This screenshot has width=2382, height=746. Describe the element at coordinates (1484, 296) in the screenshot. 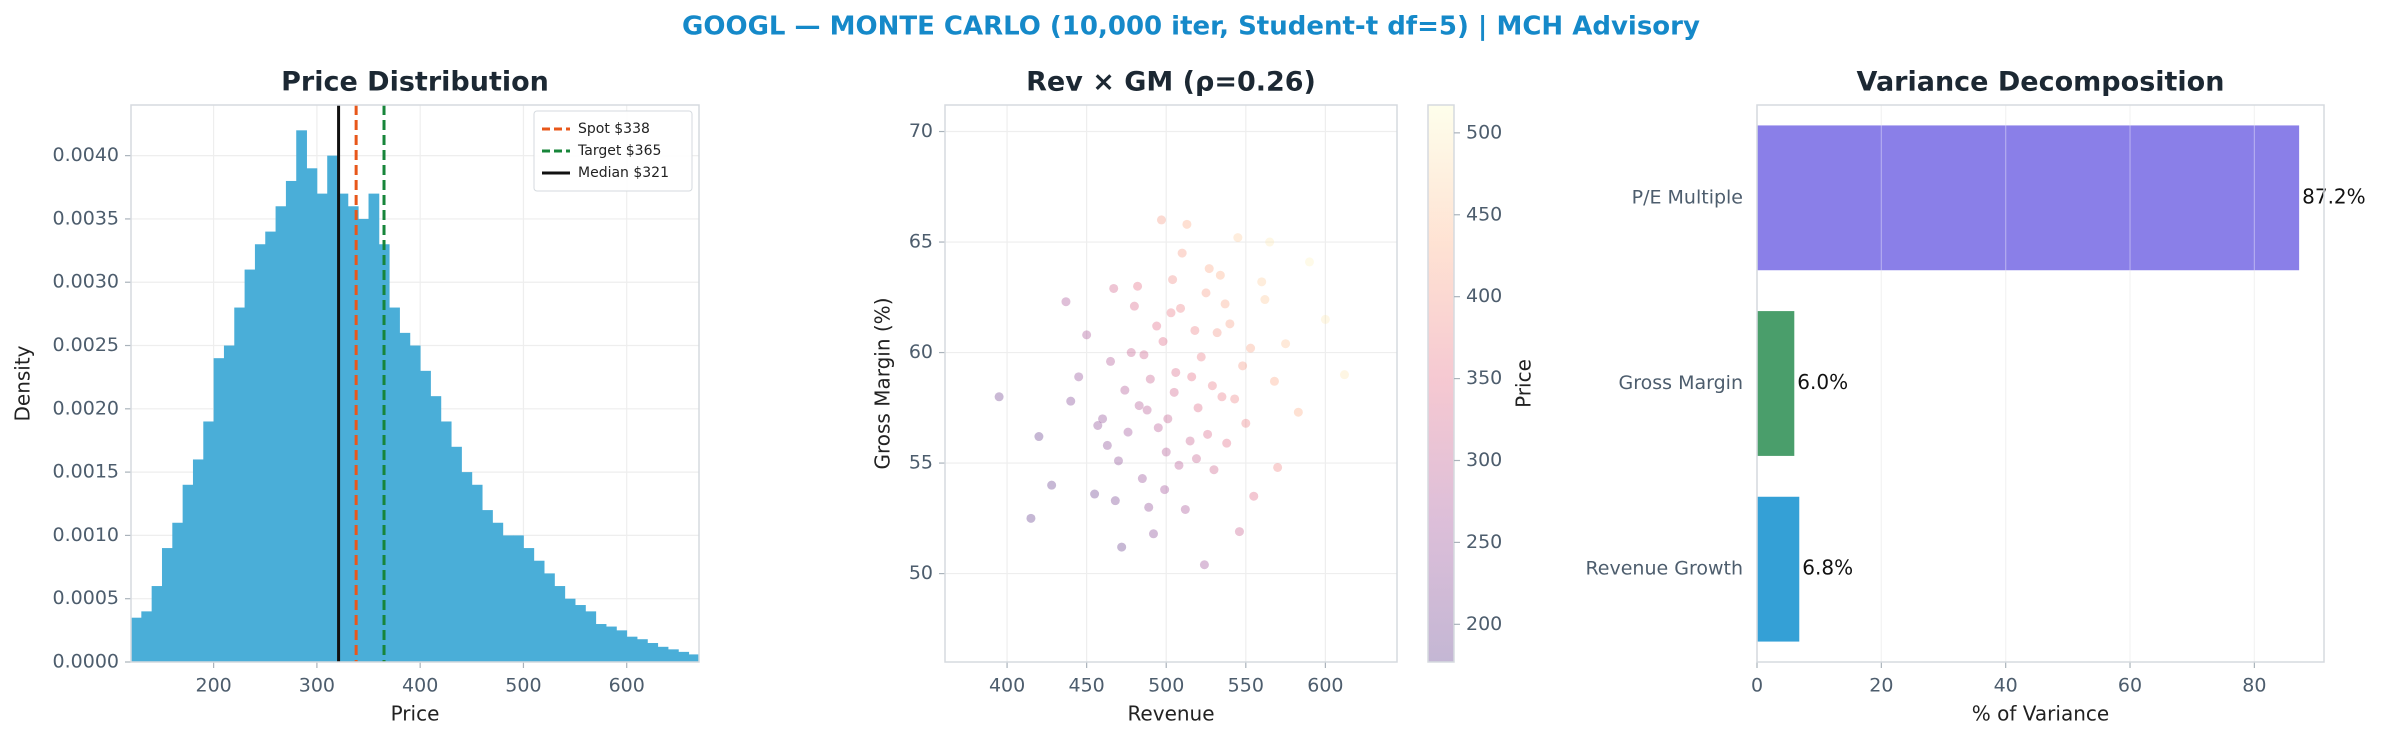

I see `colorbar-tick-label: 400` at that location.